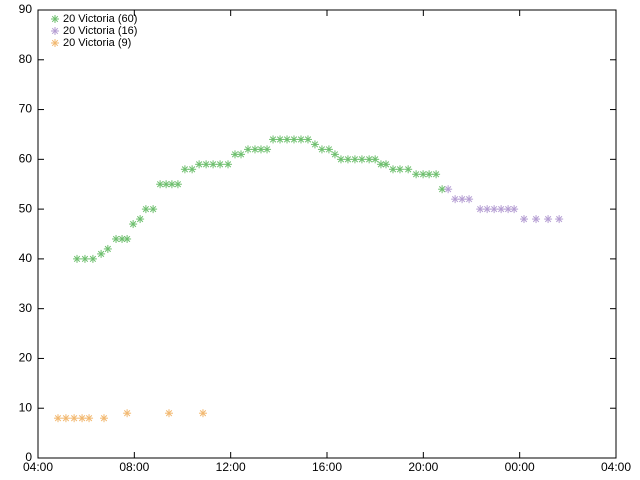  Describe the element at coordinates (423, 467) in the screenshot. I see `x-tick-label: 20:00` at that location.